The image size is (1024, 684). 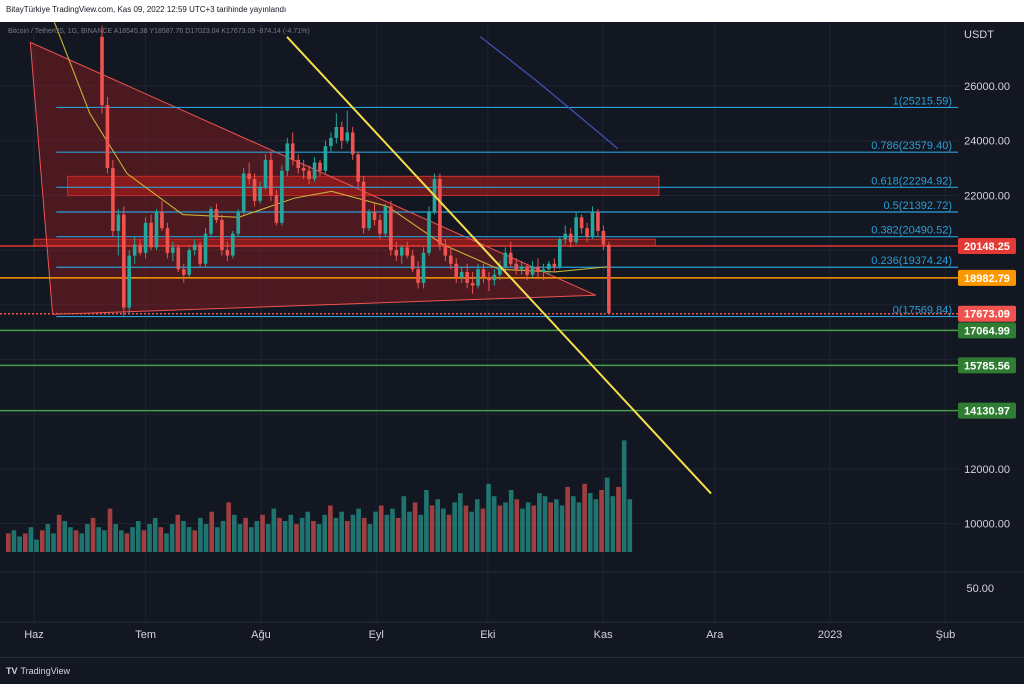 What do you see at coordinates (38, 671) in the screenshot?
I see `tradingview-logo: TV TradingView` at bounding box center [38, 671].